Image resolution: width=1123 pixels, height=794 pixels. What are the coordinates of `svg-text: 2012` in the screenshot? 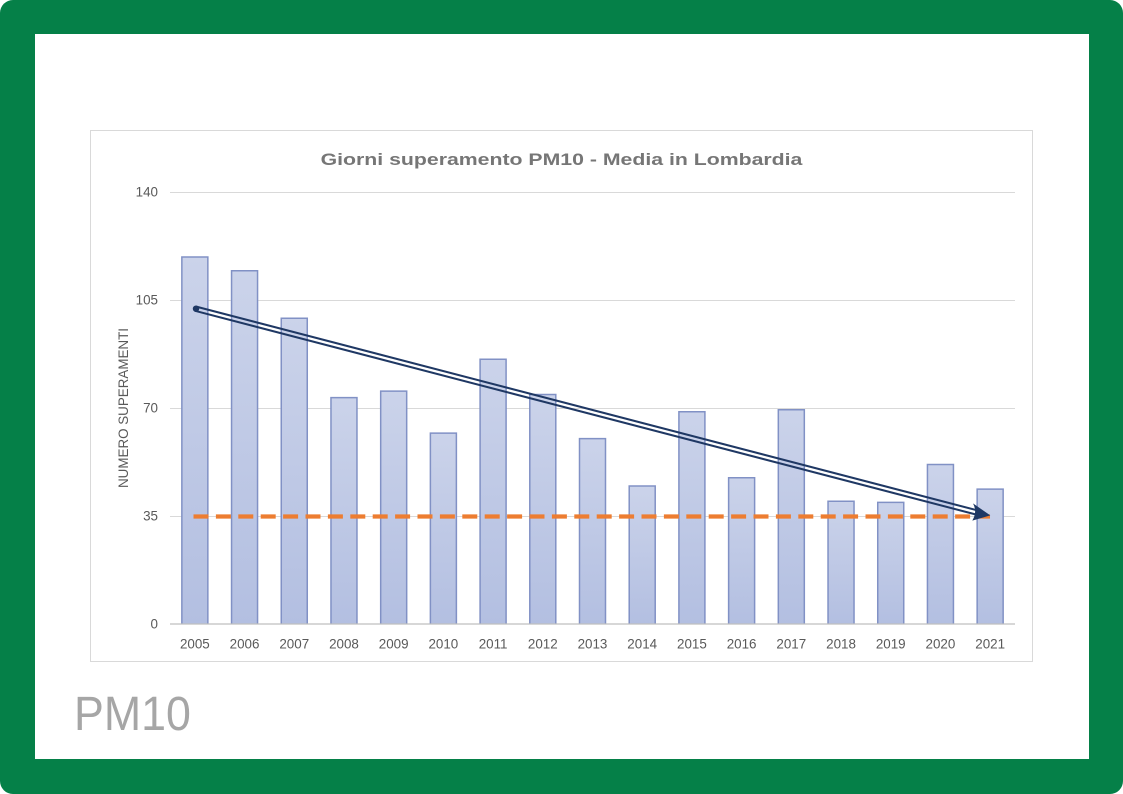 It's located at (543, 643).